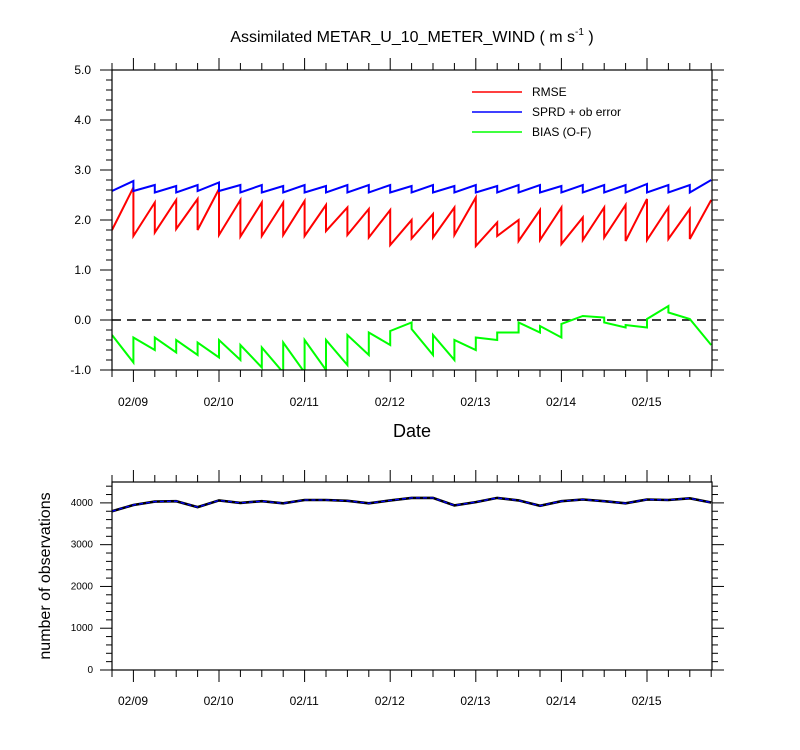  What do you see at coordinates (412, 431) in the screenshot?
I see `x-axis-label: Date` at bounding box center [412, 431].